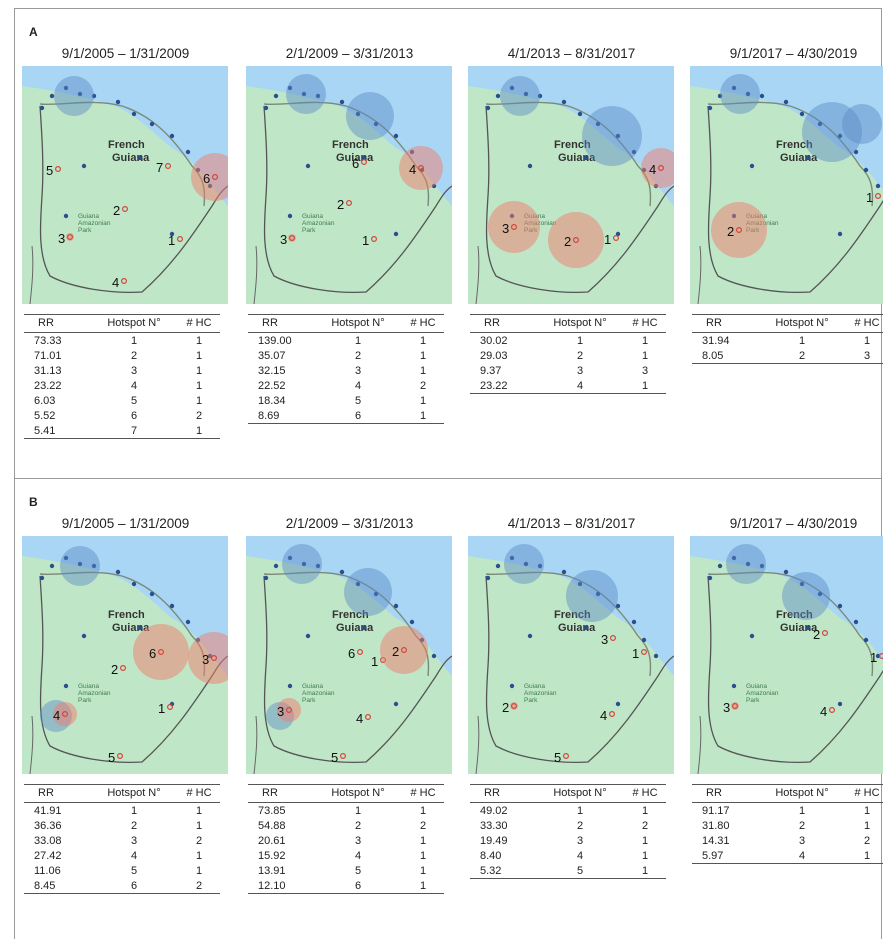  What do you see at coordinates (346, 886) in the screenshot?
I see `table-row: 12.10 6 1` at bounding box center [346, 886].